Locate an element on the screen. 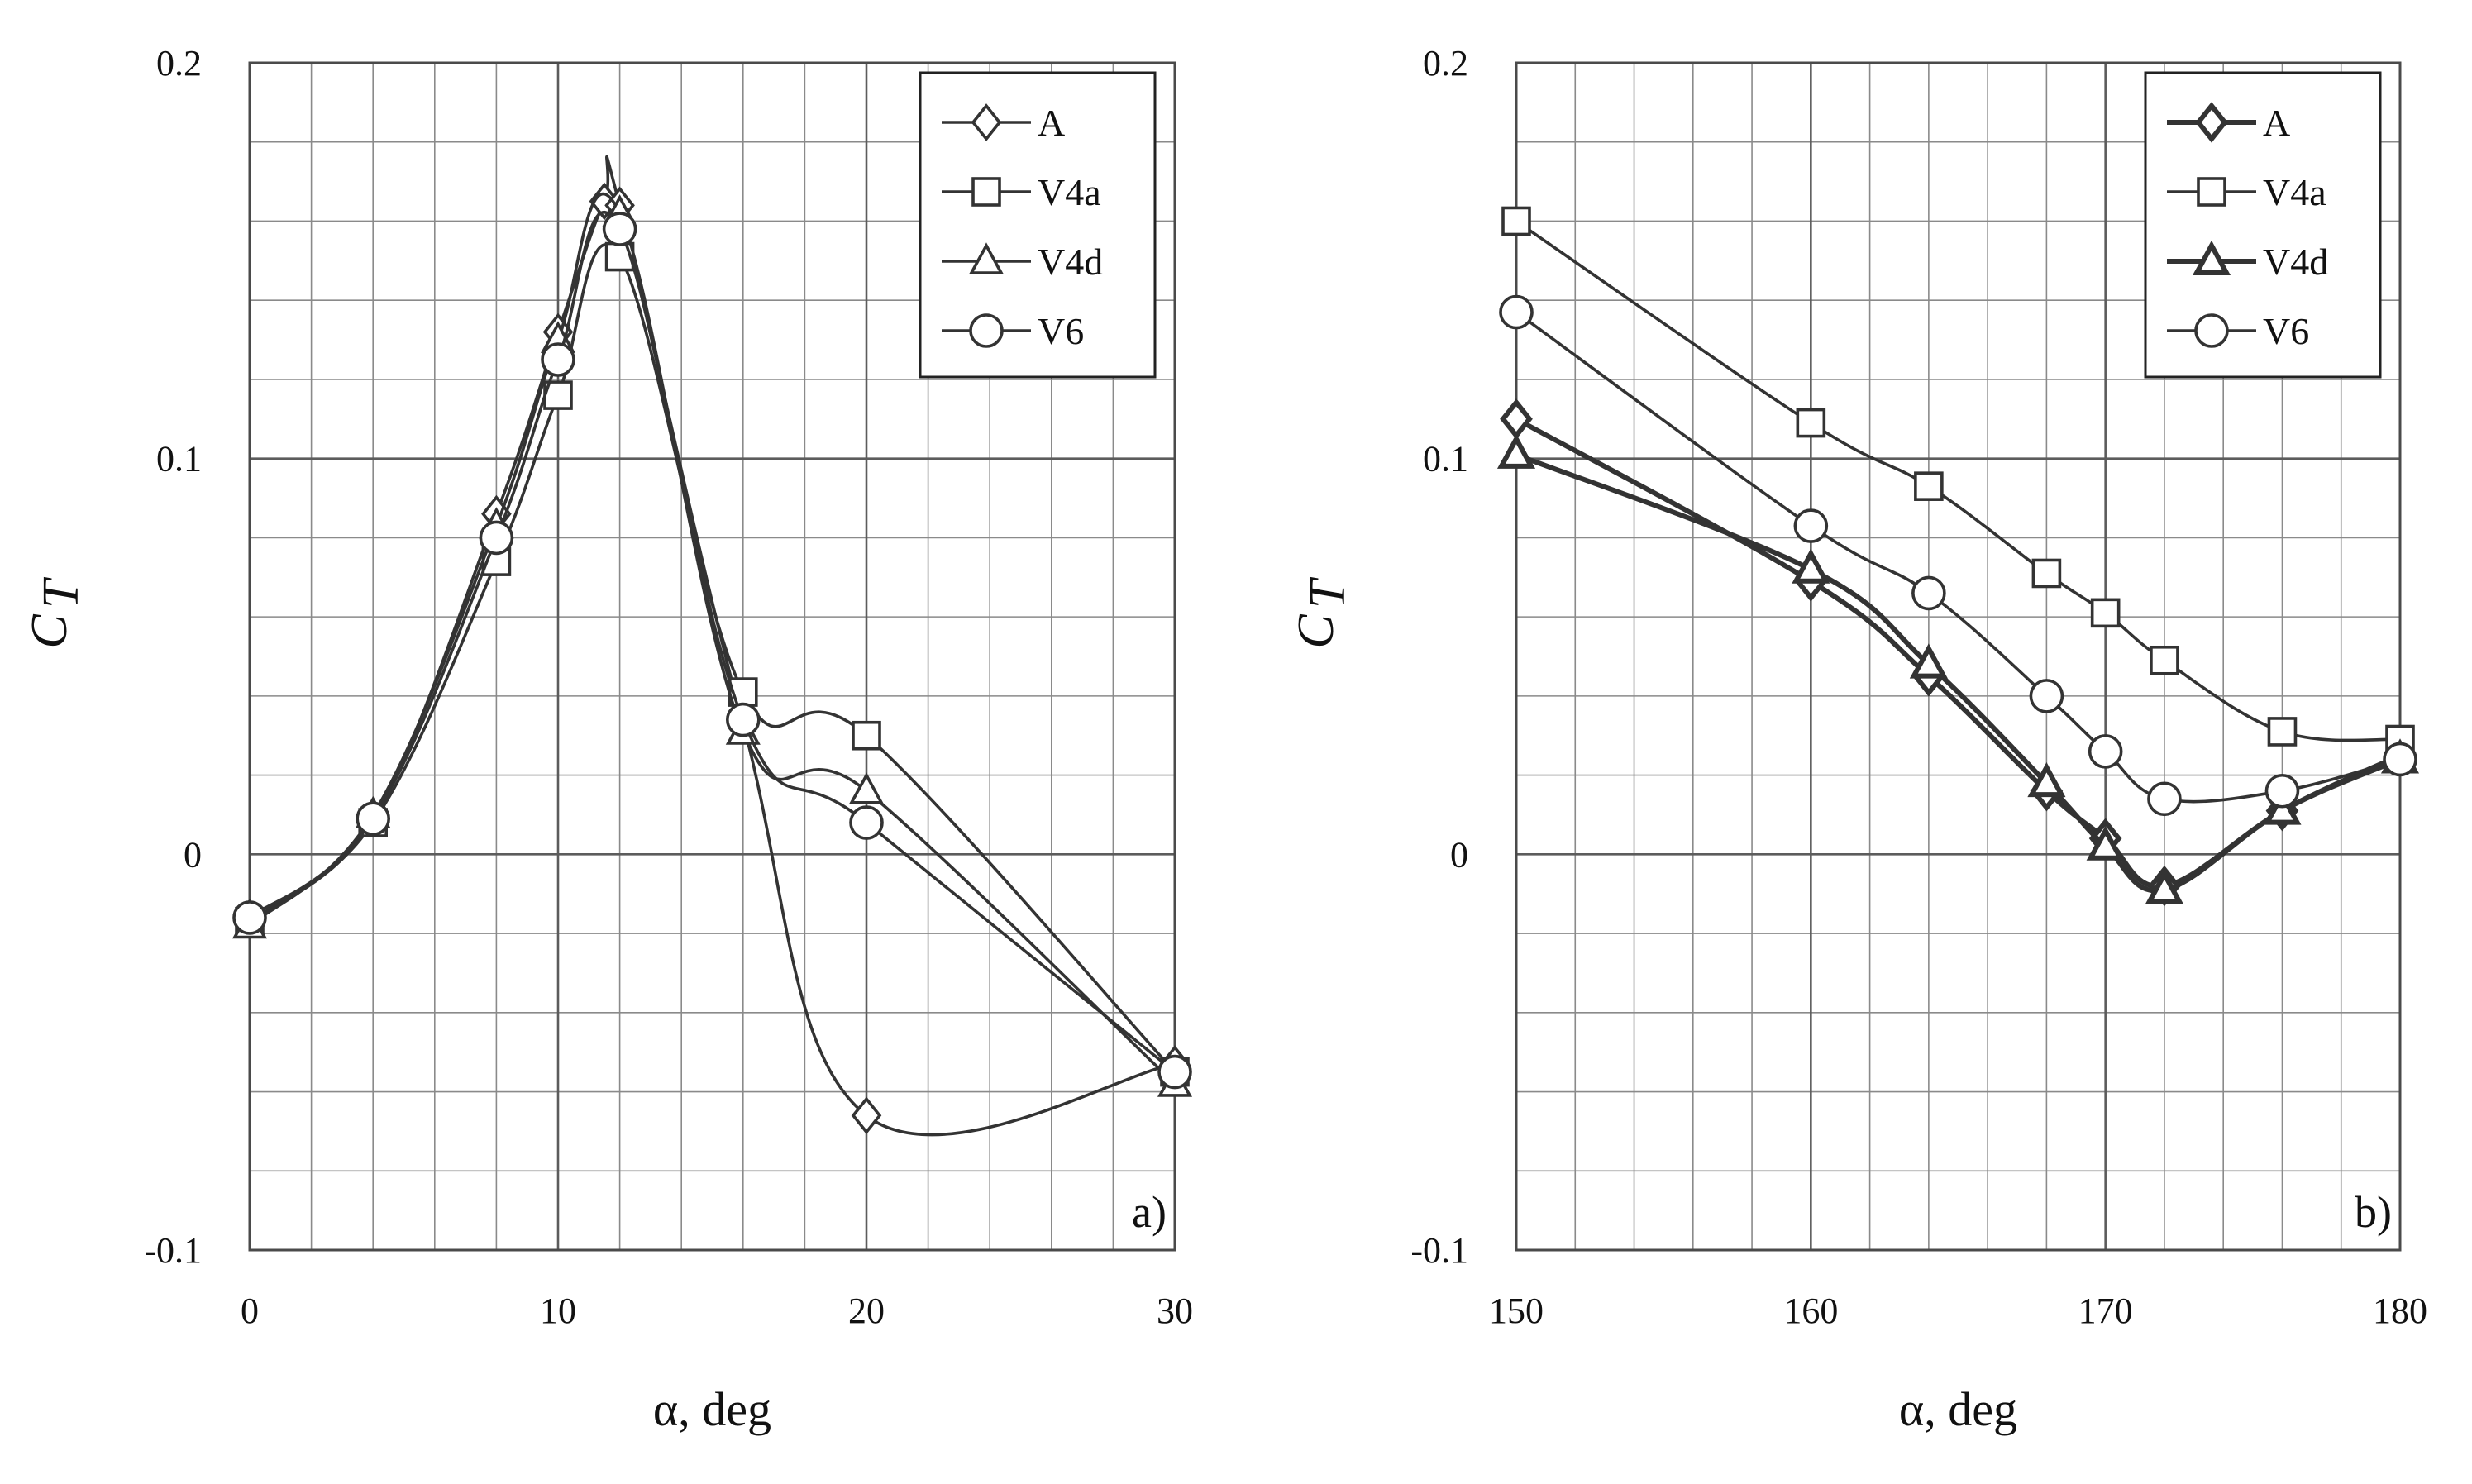 The width and height of the screenshot is (2472, 1484). data-point-a is located at coordinates (867, 1115).